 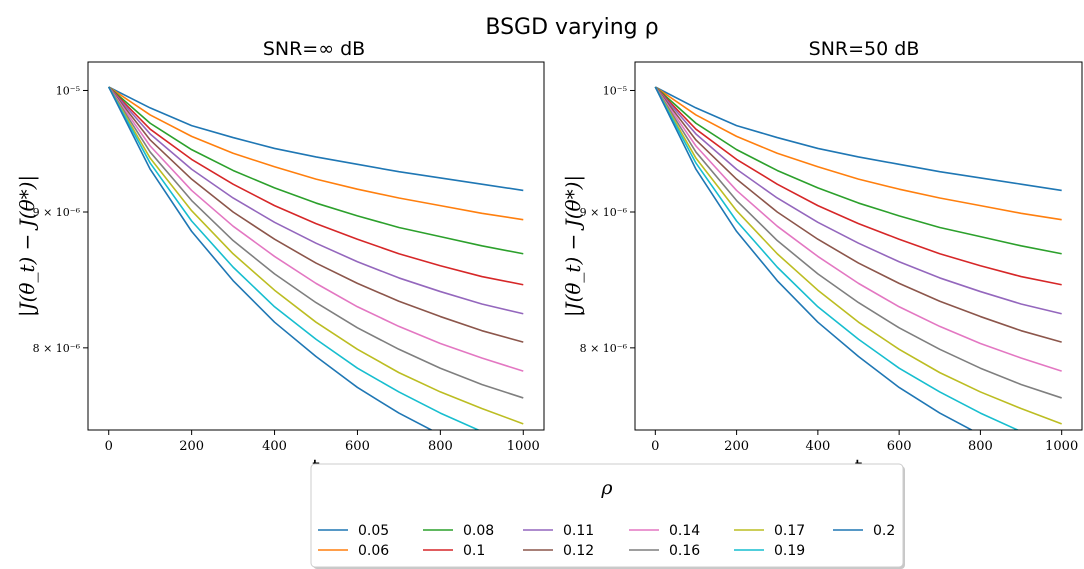 What do you see at coordinates (474, 551) in the screenshot?
I see `legend-label: 0.1` at bounding box center [474, 551].